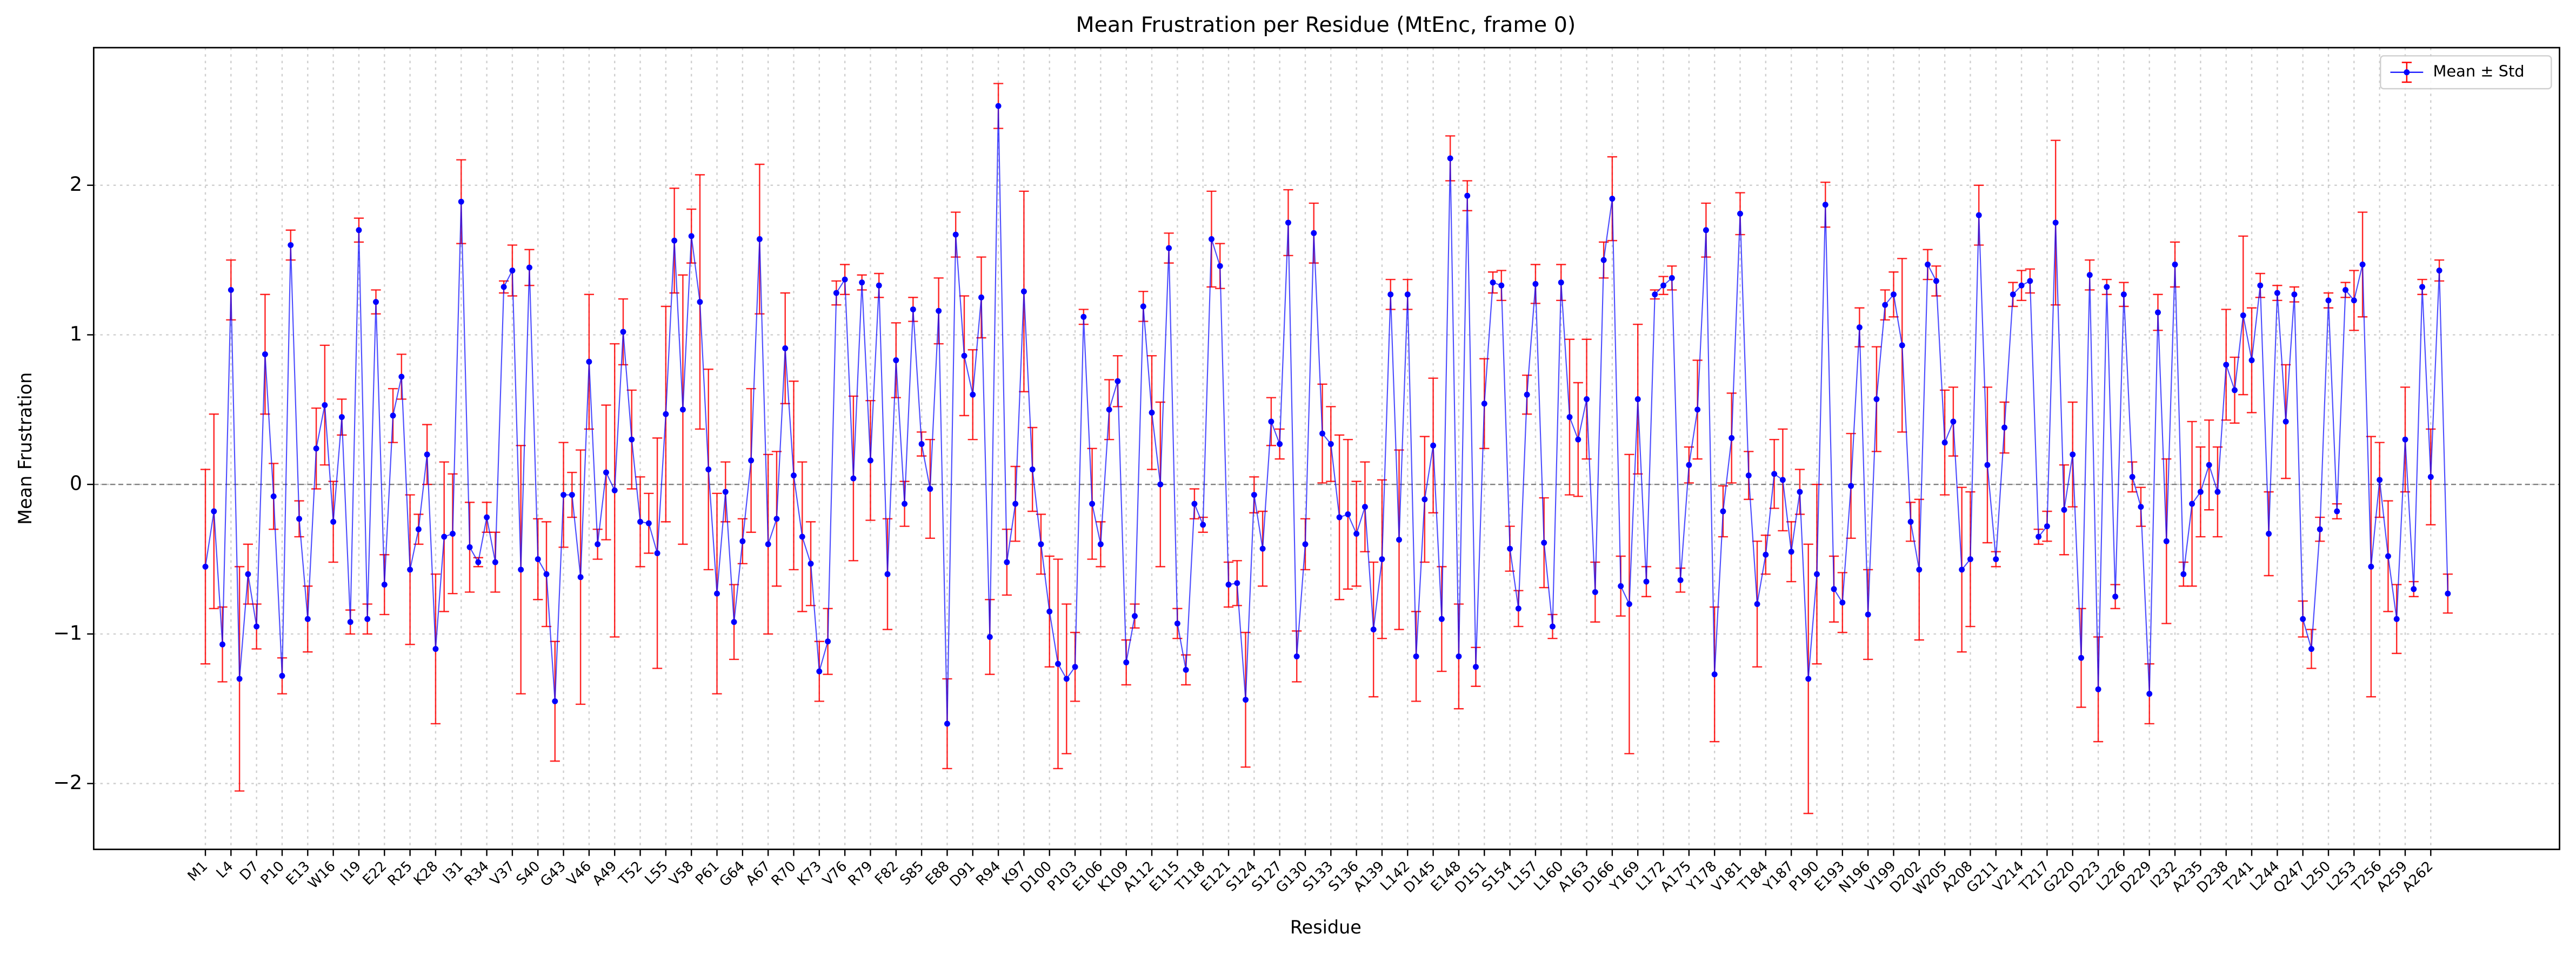 Image resolution: width=2576 pixels, height=954 pixels. I want to click on y-tick-label: 0, so click(76, 483).